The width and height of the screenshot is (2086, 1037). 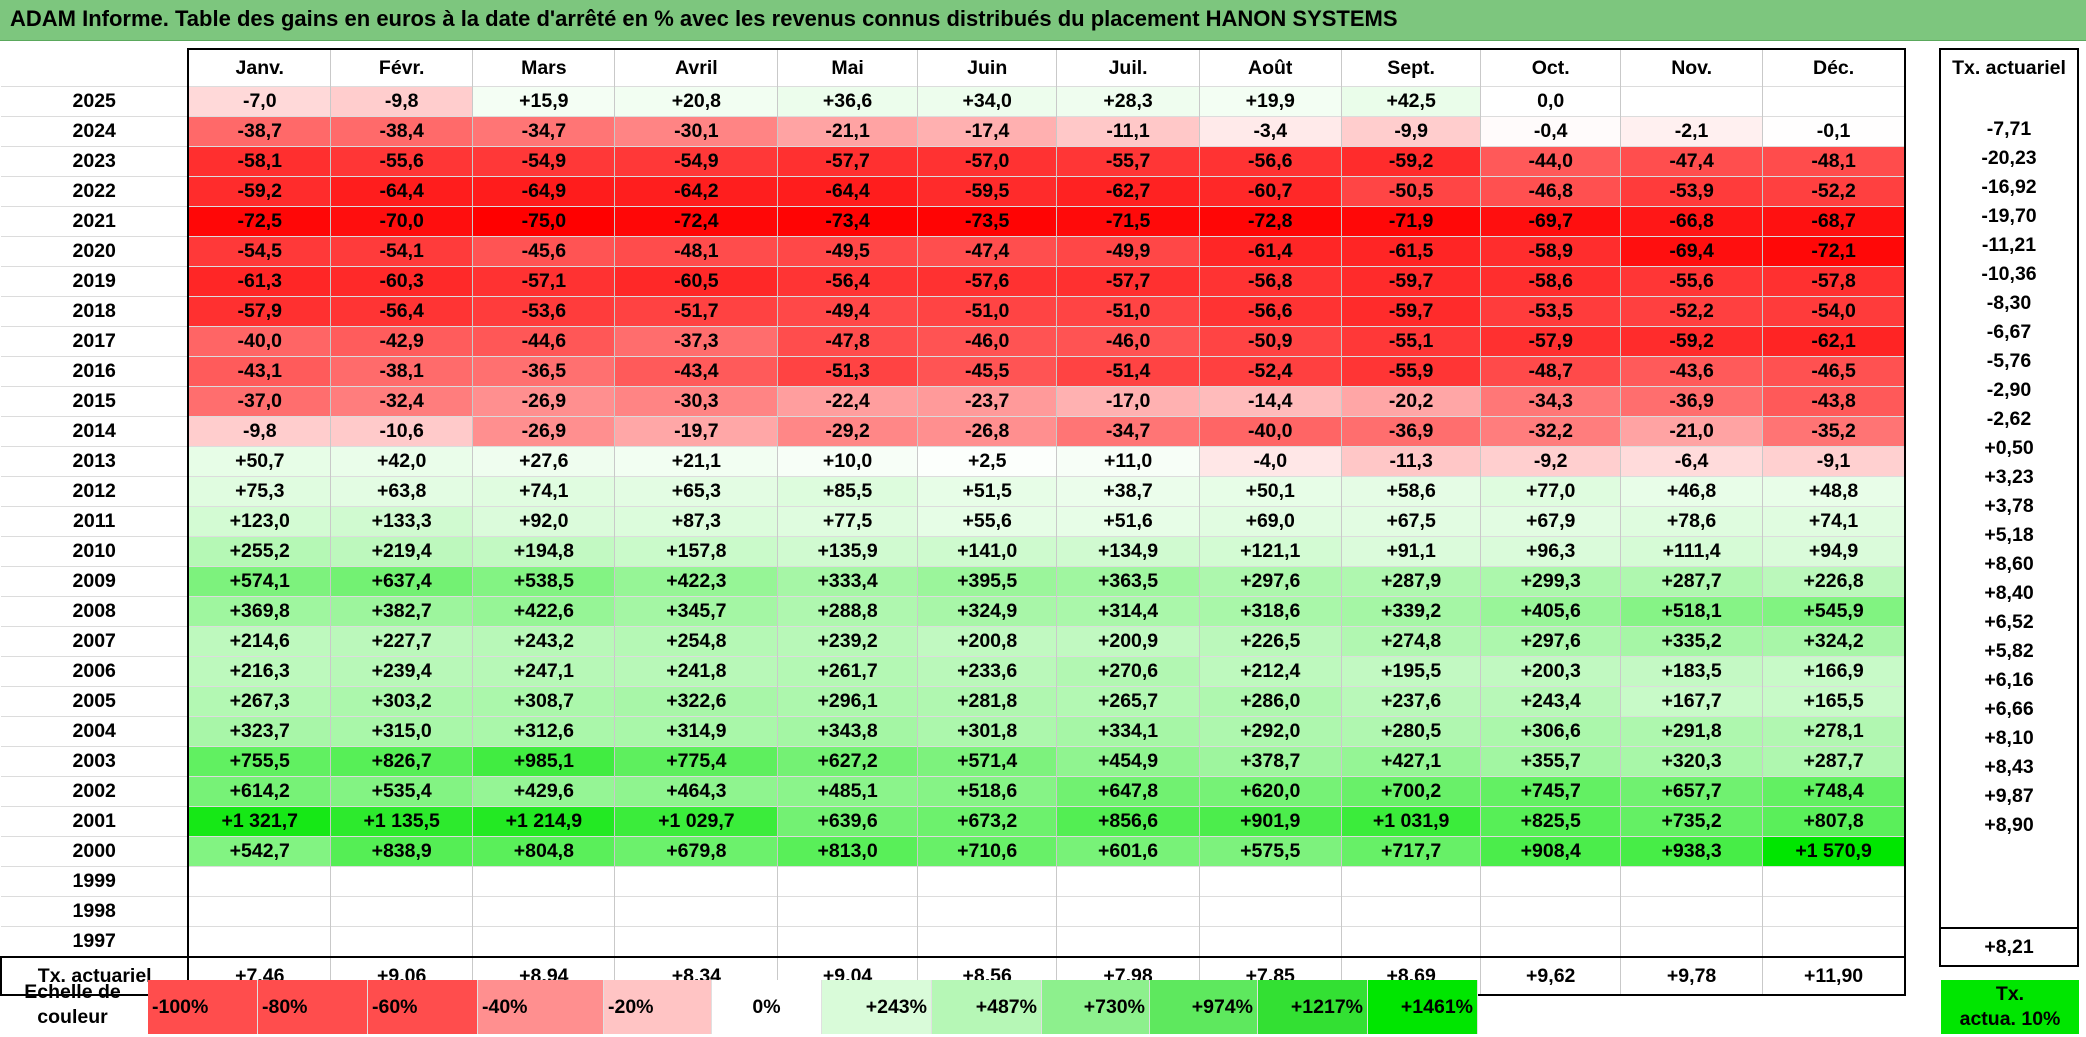 I want to click on gain-cell: -73,4, so click(x=847, y=221).